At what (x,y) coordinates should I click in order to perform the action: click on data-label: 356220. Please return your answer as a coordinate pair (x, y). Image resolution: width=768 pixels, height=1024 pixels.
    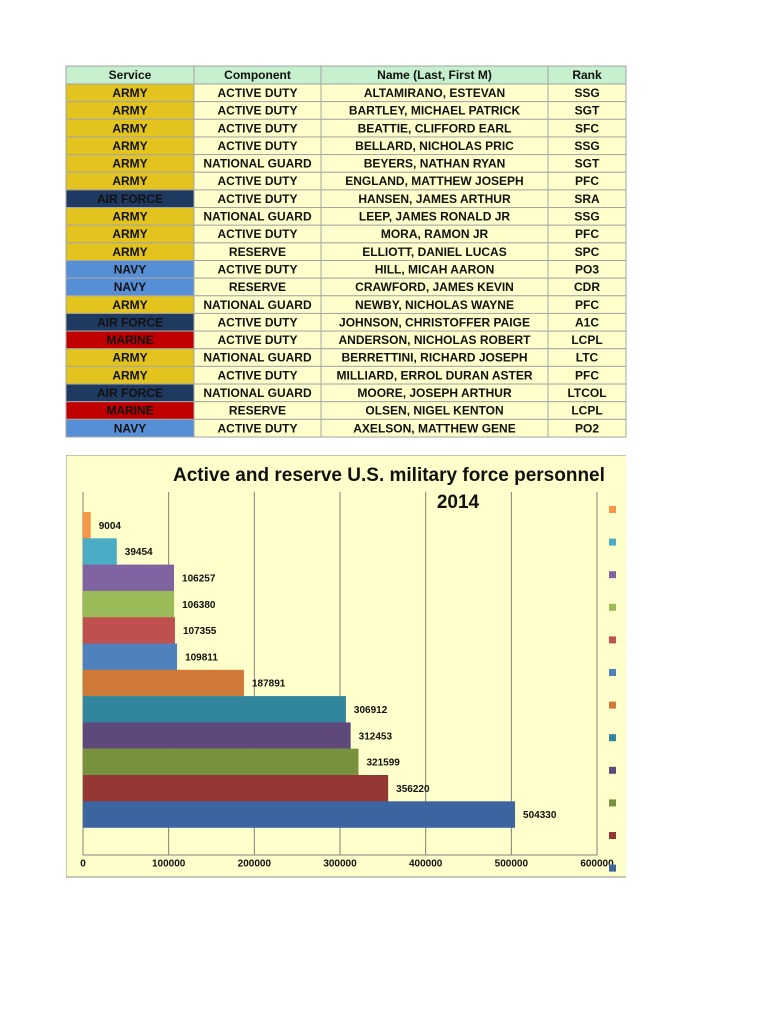
    Looking at the image, I should click on (413, 789).